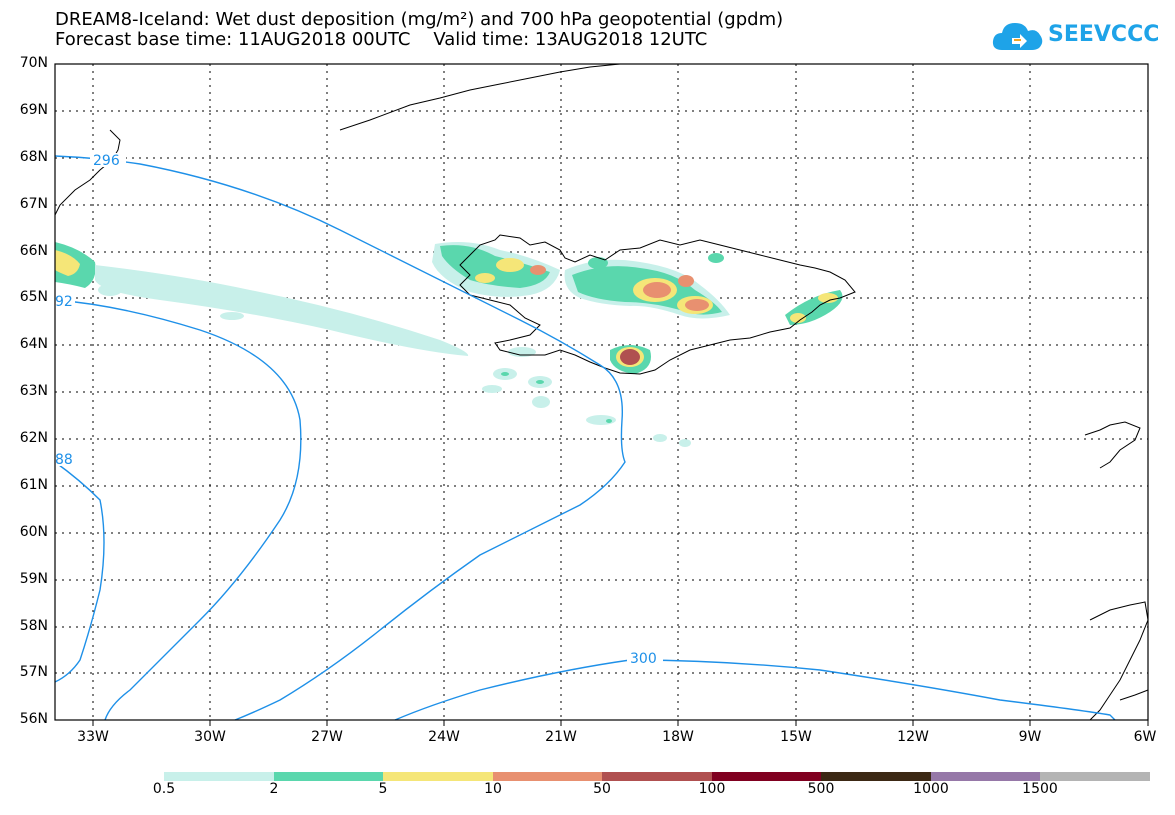 This screenshot has height=815, width=1175. Describe the element at coordinates (33, 438) in the screenshot. I see `lat-label: 62N` at that location.